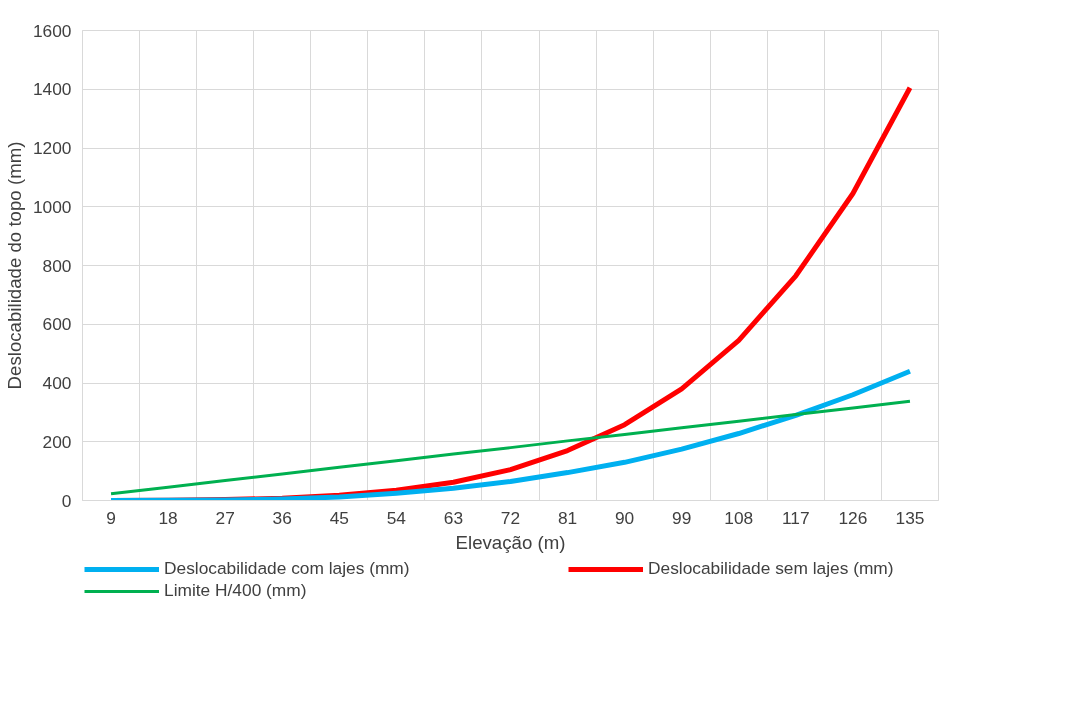 Image resolution: width=1091 pixels, height=726 pixels. Describe the element at coordinates (282, 517) in the screenshot. I see `x-tick-label: 36` at that location.